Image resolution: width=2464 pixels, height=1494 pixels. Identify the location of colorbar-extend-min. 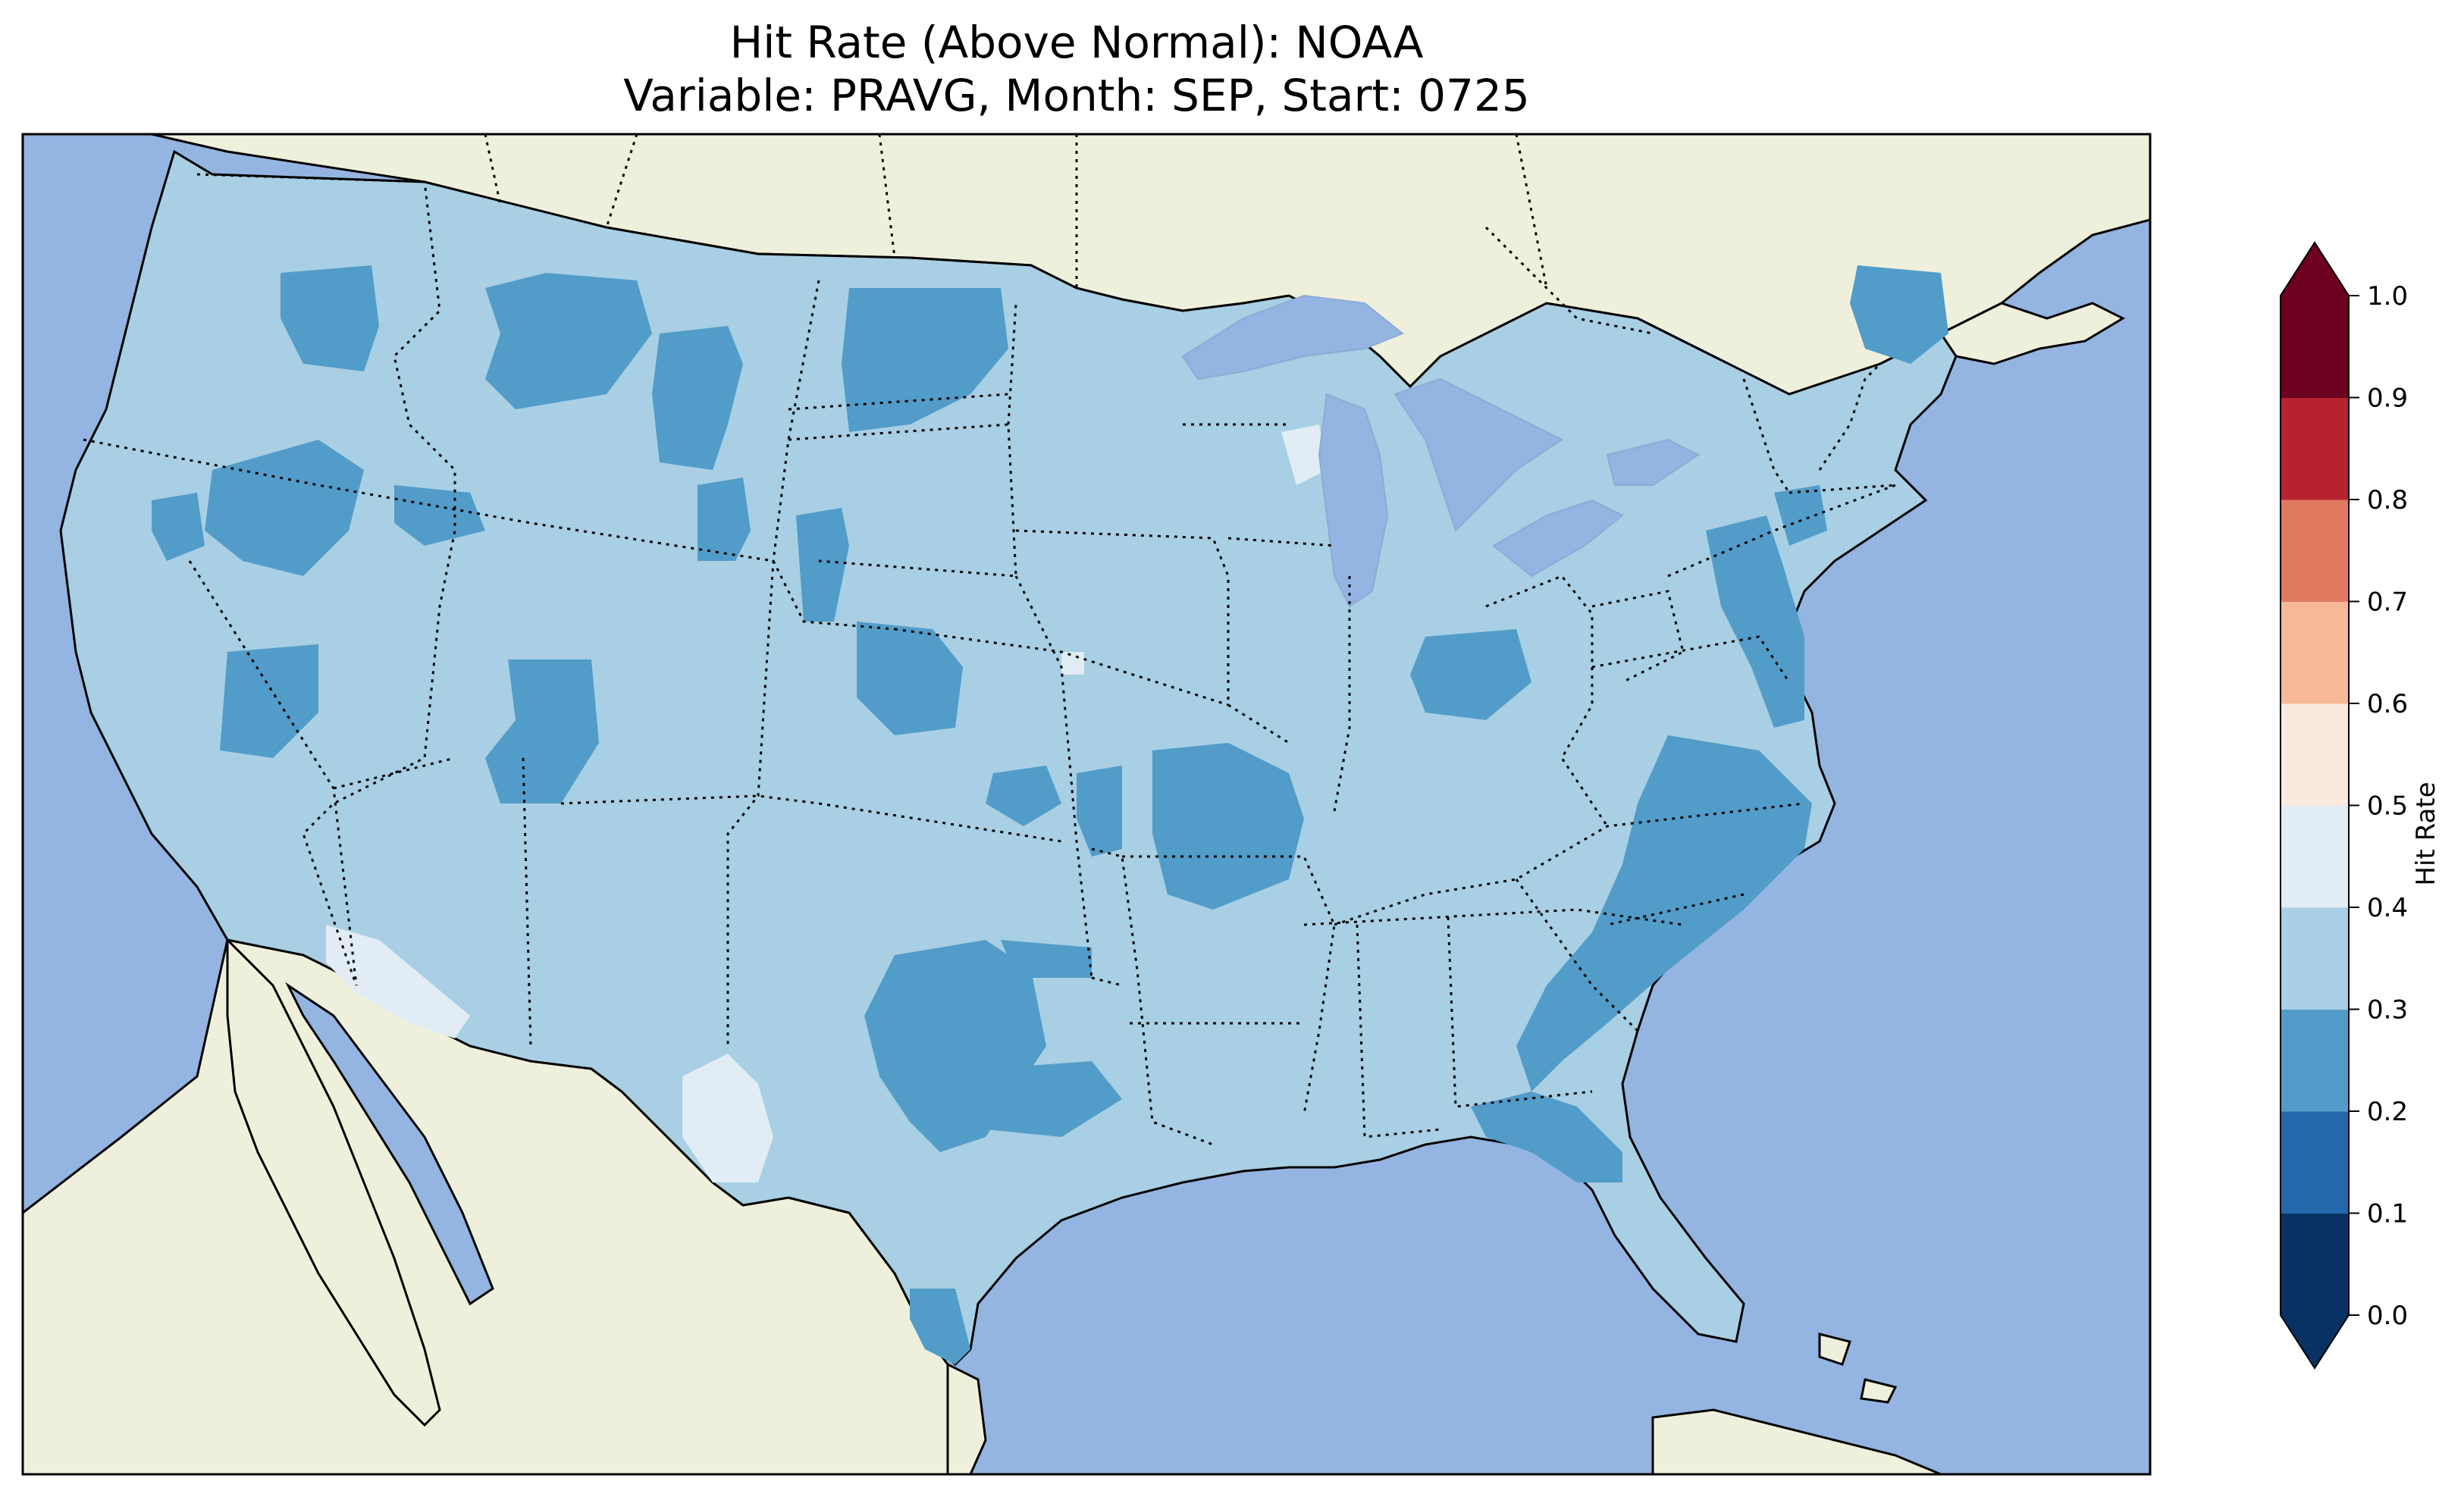
(2315, 1341).